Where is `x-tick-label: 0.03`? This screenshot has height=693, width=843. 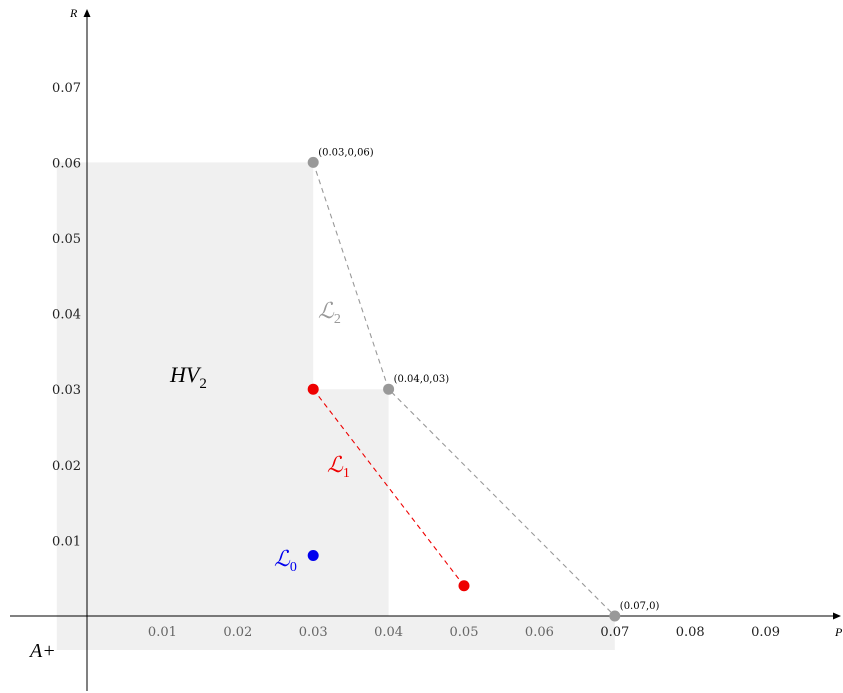
x-tick-label: 0.03 is located at coordinates (313, 632).